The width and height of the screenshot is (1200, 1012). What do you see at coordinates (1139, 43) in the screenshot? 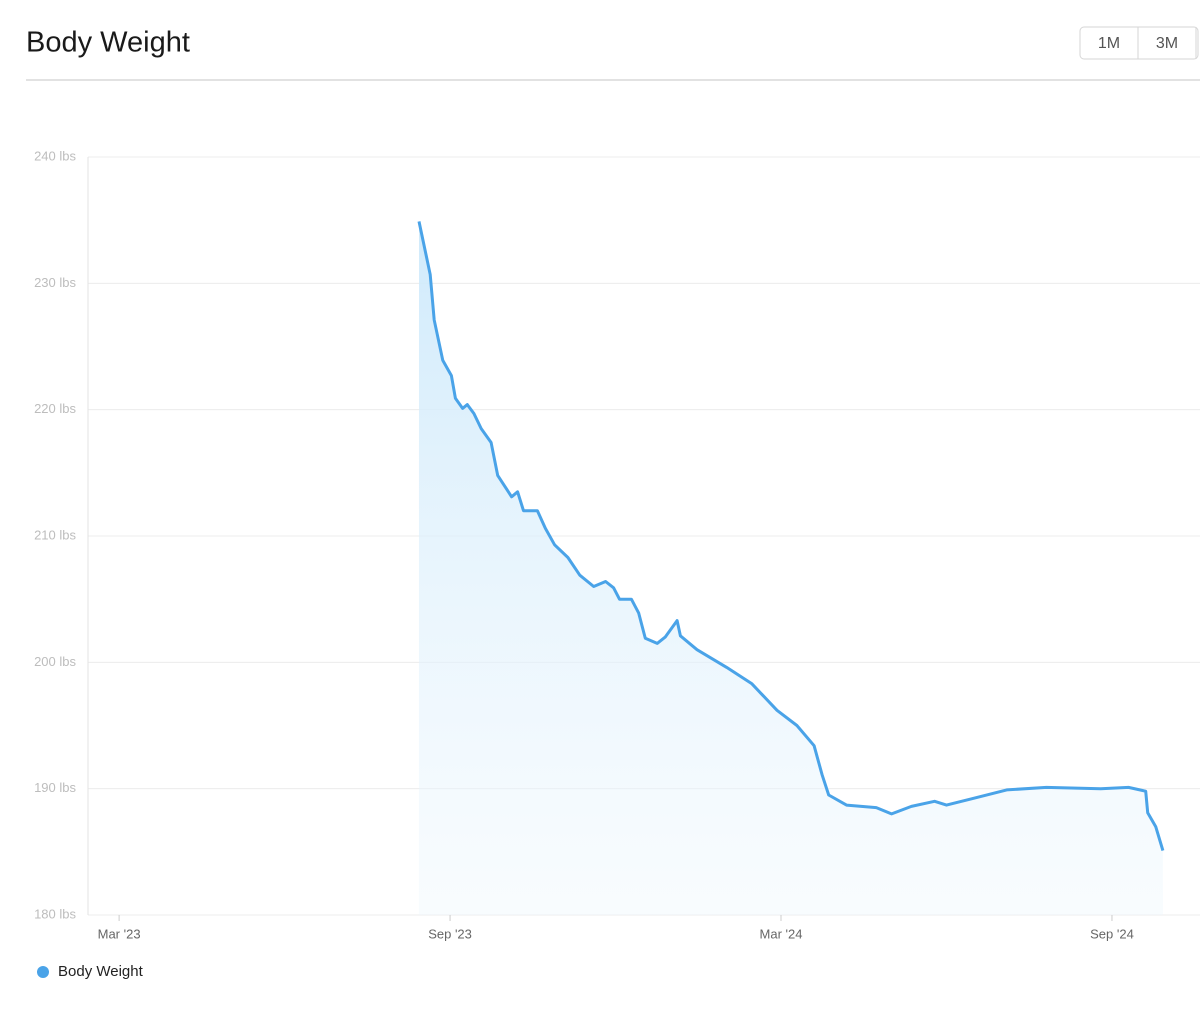
I see `range-group` at bounding box center [1139, 43].